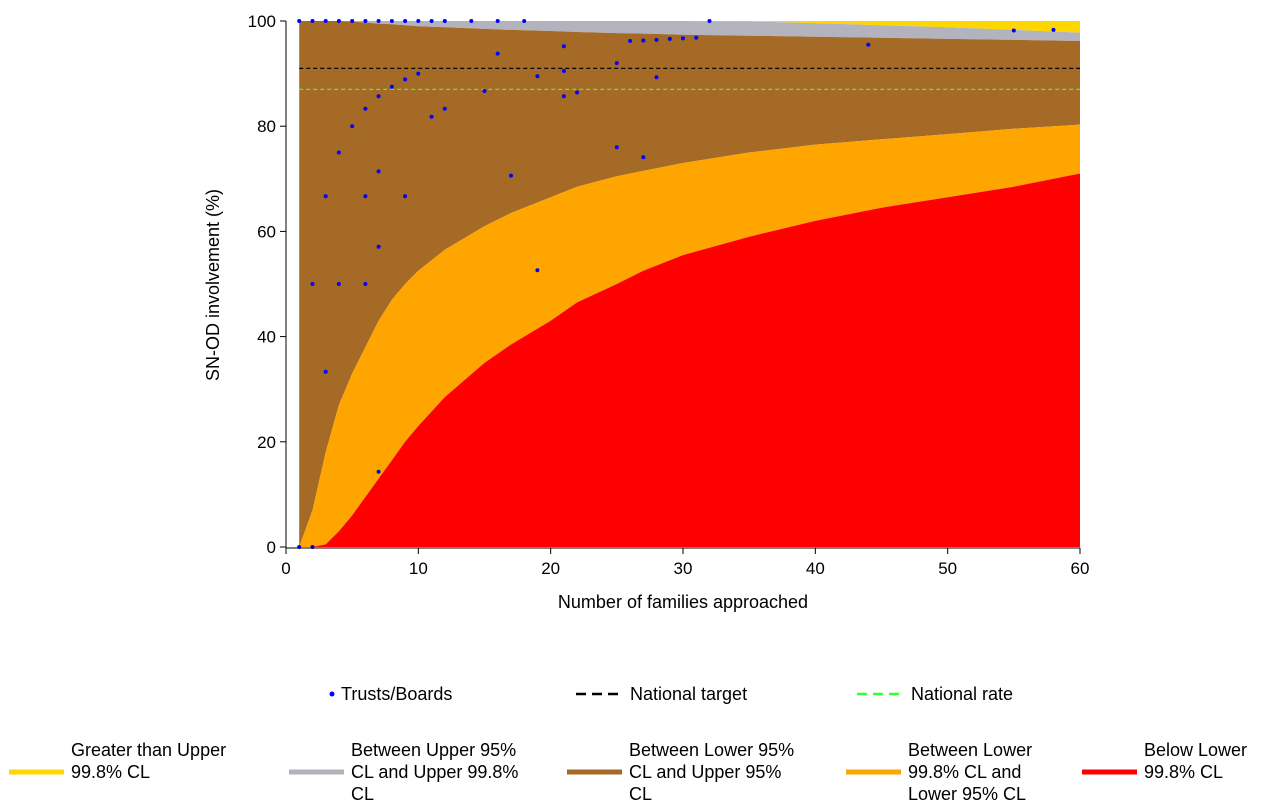 The width and height of the screenshot is (1269, 809). I want to click on legend-label-line: Between Lower 95%, so click(711, 750).